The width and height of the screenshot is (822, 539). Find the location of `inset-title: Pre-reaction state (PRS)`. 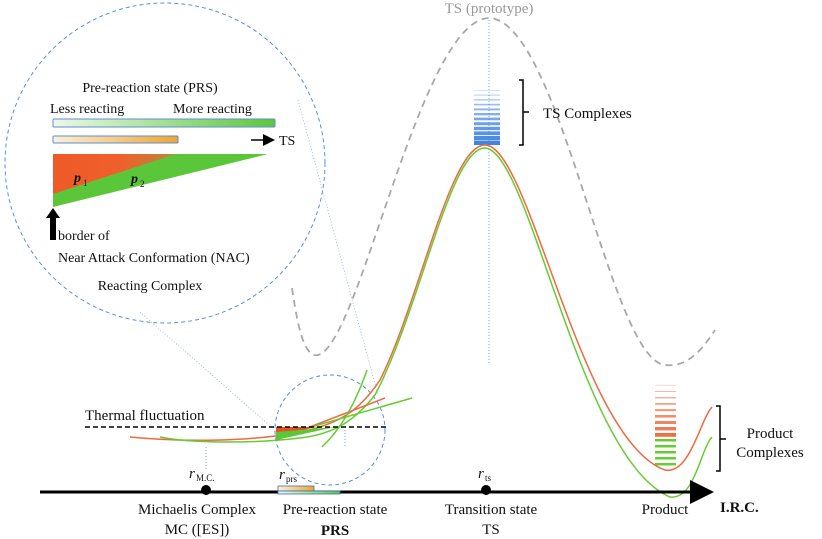

inset-title: Pre-reaction state (PRS) is located at coordinates (150, 88).